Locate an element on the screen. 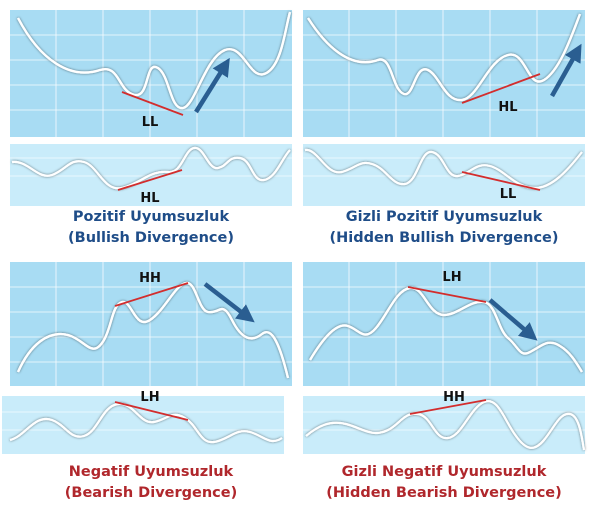 The height and width of the screenshot is (515, 595). indicator-divergence-label: HH is located at coordinates (454, 397).